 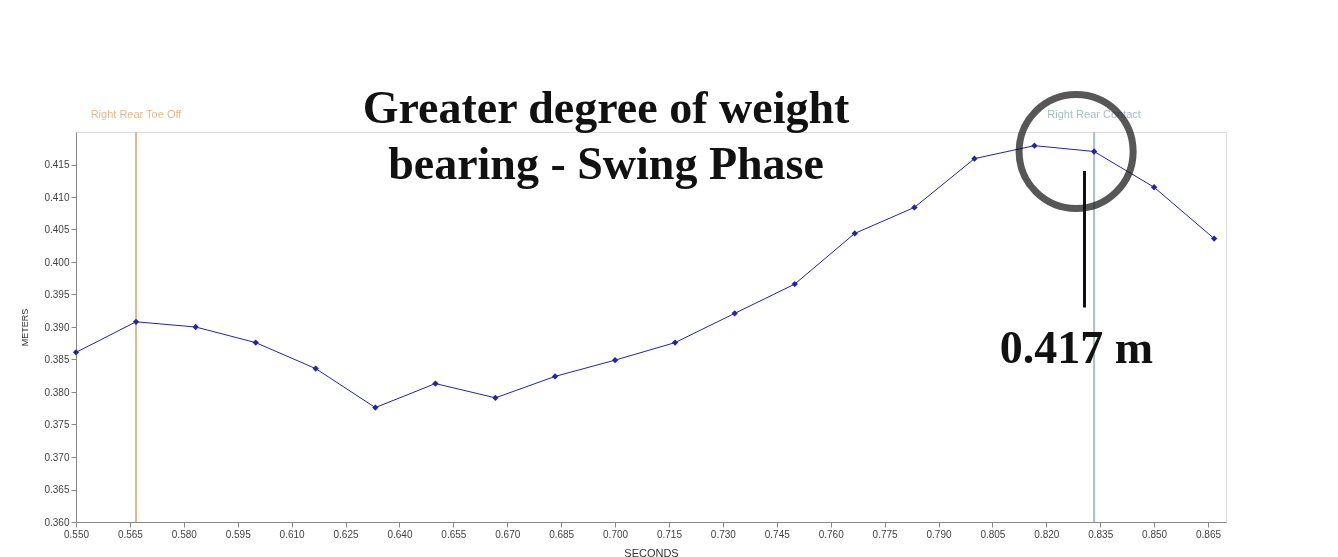 I want to click on x-tick-label: 0.730, so click(x=723, y=534).